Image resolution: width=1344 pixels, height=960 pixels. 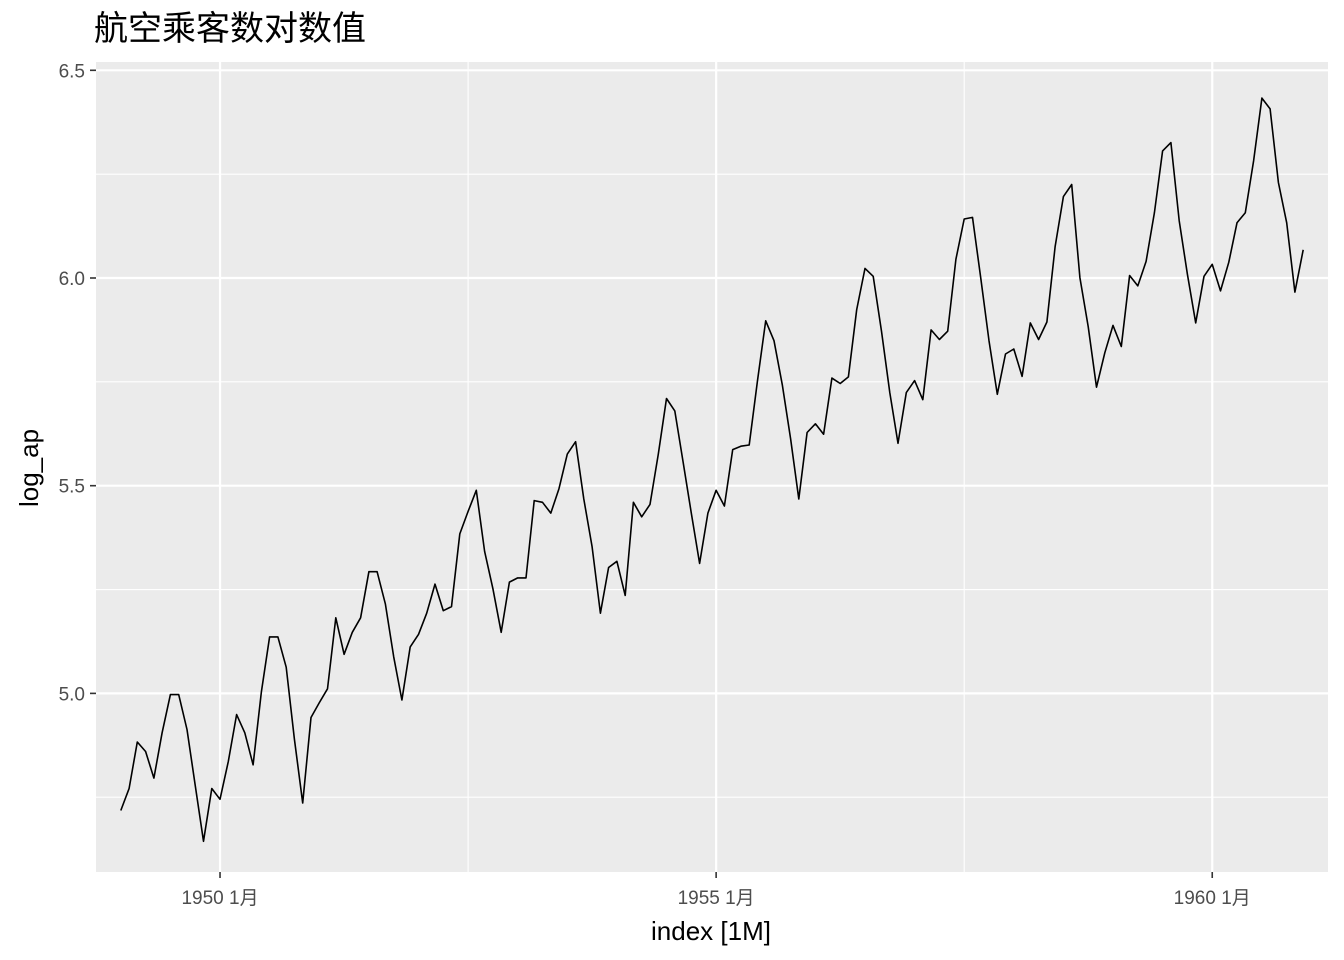 What do you see at coordinates (72, 694) in the screenshot?
I see `y-tick-label: 5.0` at bounding box center [72, 694].